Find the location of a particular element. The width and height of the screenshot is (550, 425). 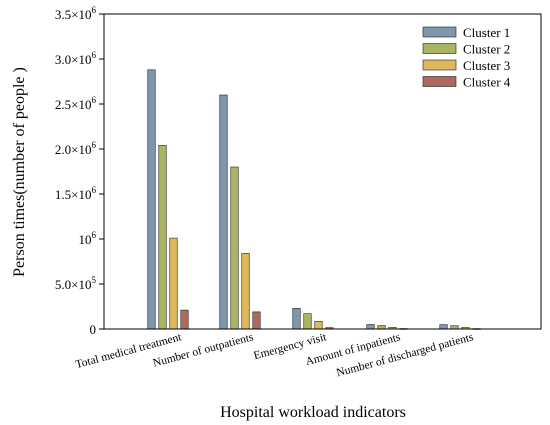

legend-label: Cluster 1 is located at coordinates (486, 32).